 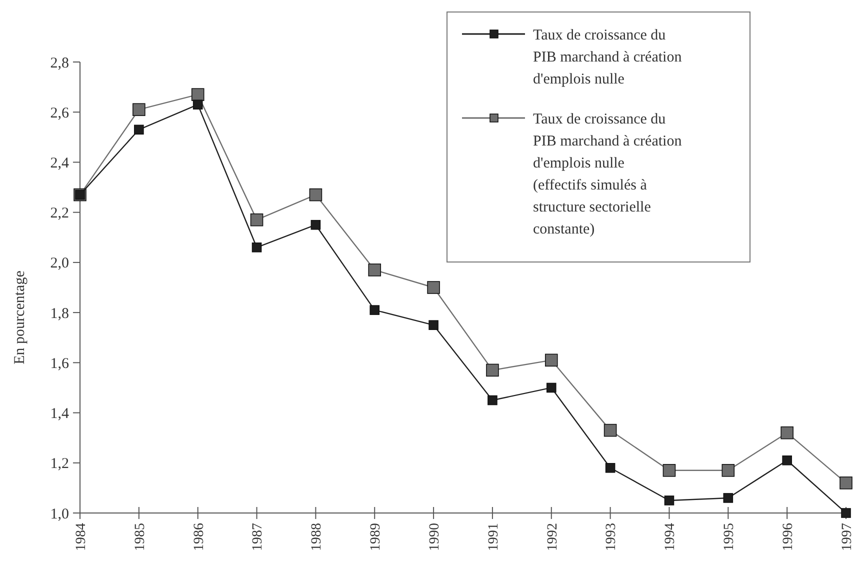 I want to click on x-tick-label: 1985, so click(x=140, y=537).